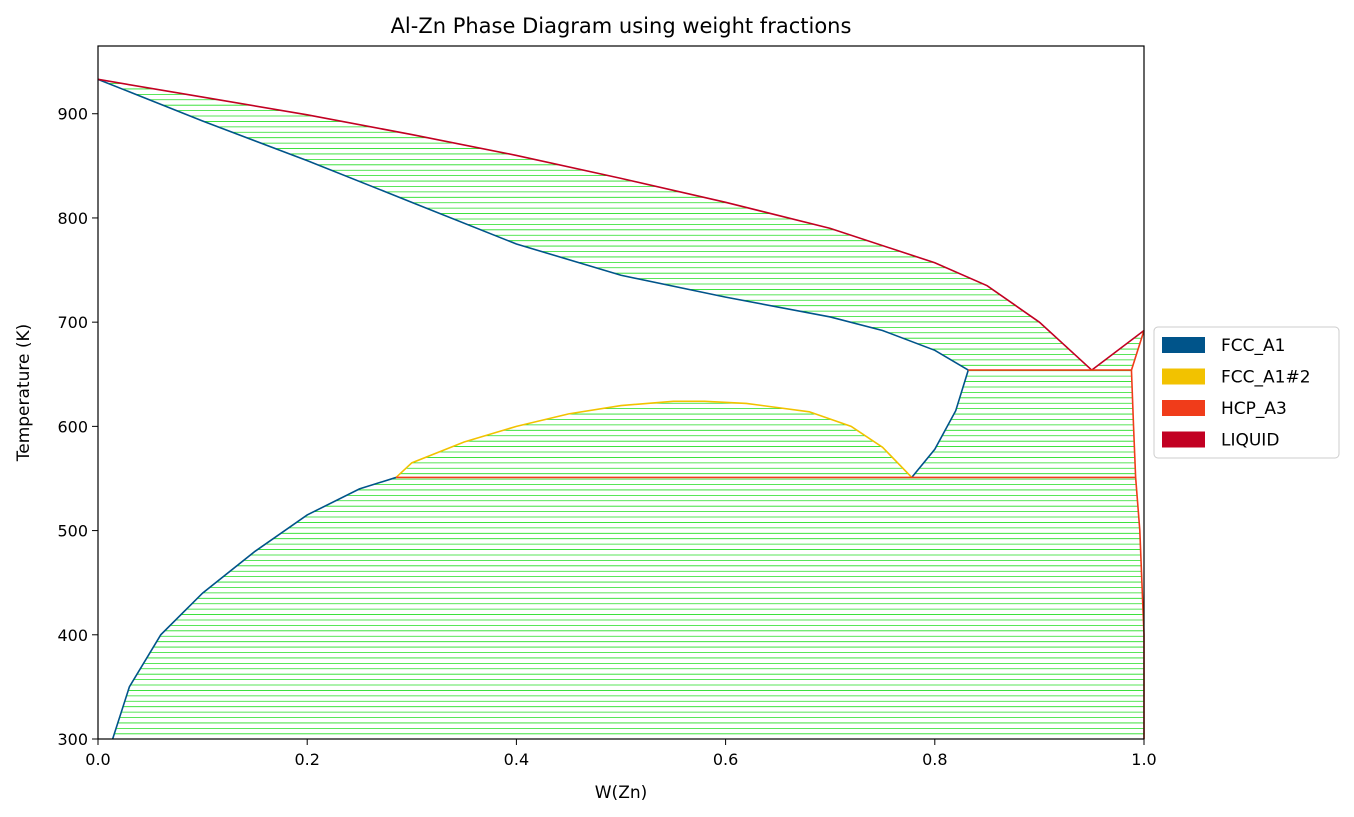  I want to click on legend-label: FCC_A1, so click(1253, 346).